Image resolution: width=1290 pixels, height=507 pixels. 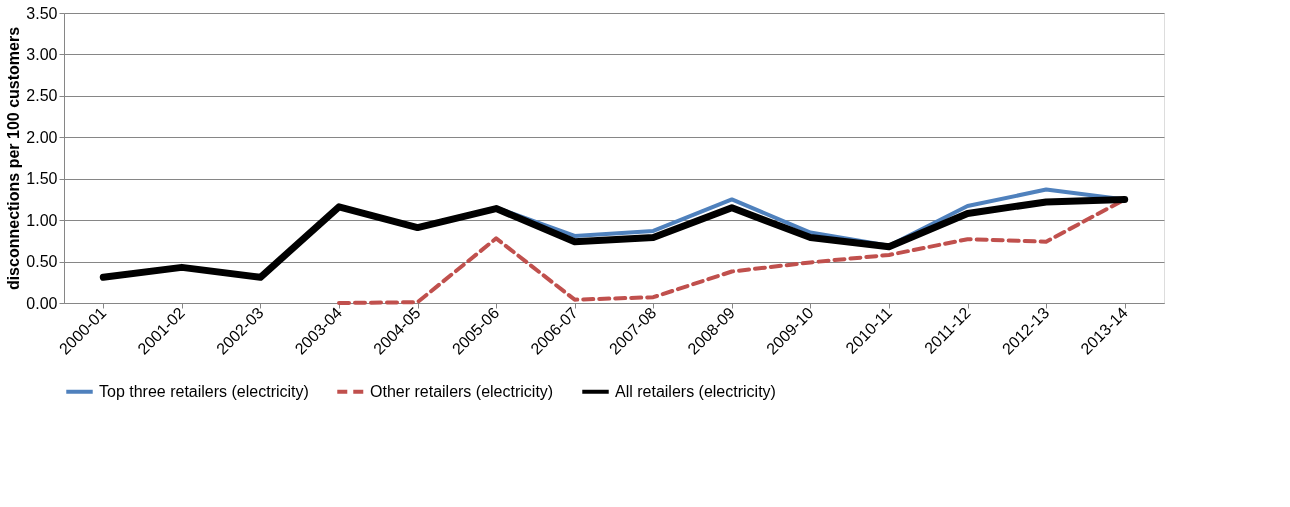 I want to click on y-tick-label: 1.50, so click(x=42, y=179).